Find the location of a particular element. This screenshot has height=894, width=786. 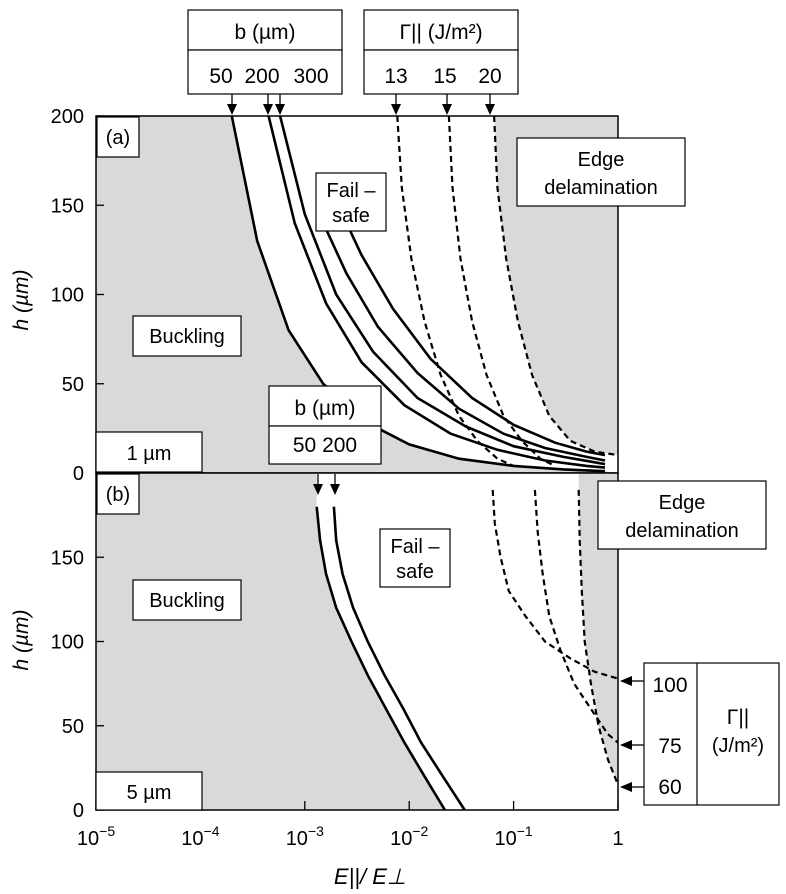

gamma-legend-value-13: 13 is located at coordinates (395, 76).